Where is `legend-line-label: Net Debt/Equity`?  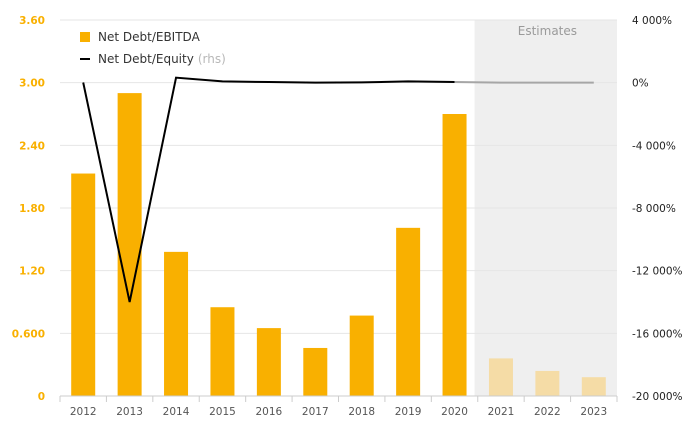
legend-line-label: Net Debt/Equity is located at coordinates (146, 59).